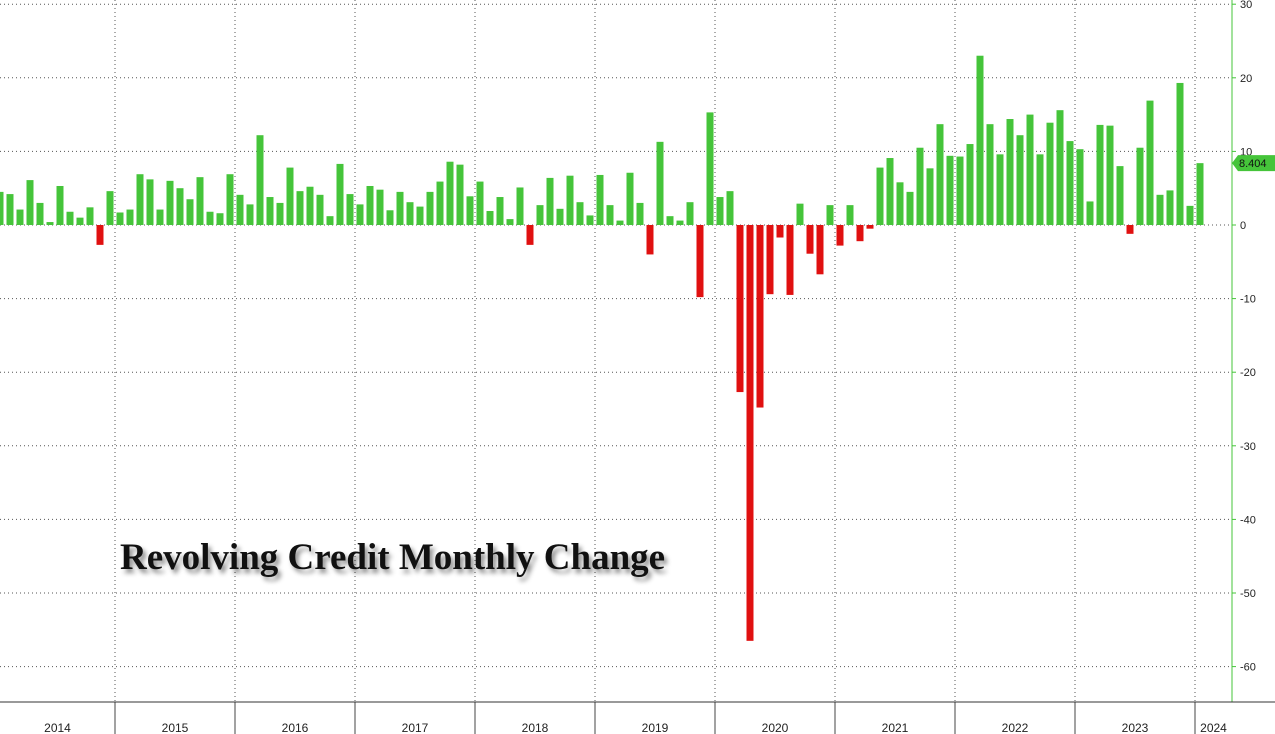  What do you see at coordinates (1253, 163) in the screenshot?
I see `last-value-marker: 8.404` at bounding box center [1253, 163].